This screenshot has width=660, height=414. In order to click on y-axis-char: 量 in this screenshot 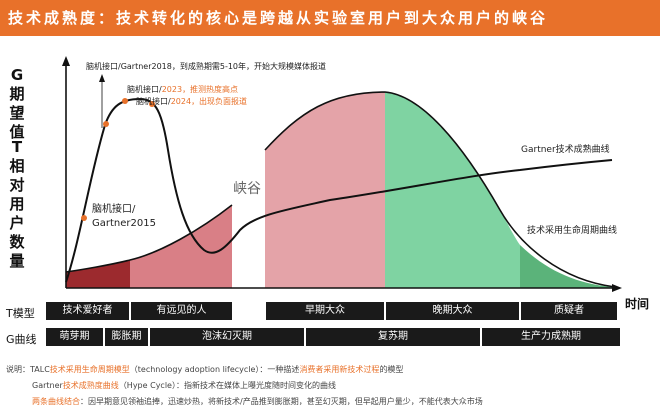, I will do `click(17, 261)`.